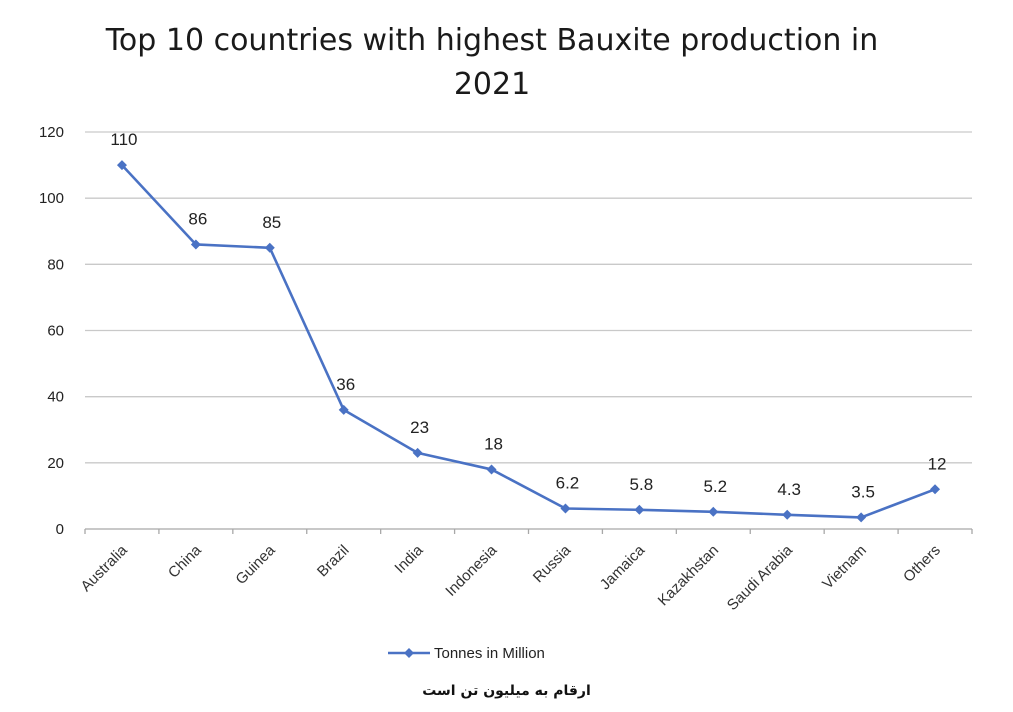 The image size is (1013, 712). I want to click on x-tick-label: Australia, so click(104, 568).